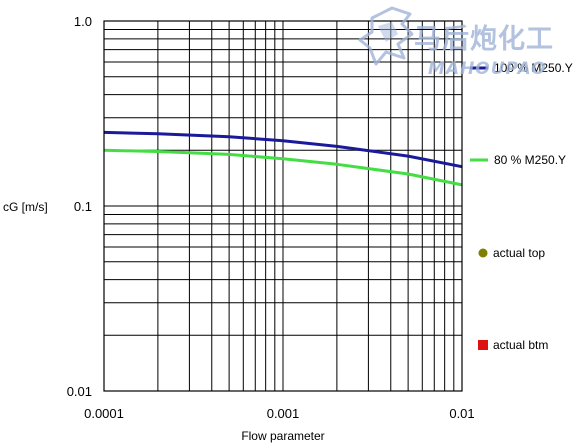 This screenshot has width=583, height=446. Describe the element at coordinates (487, 69) in the screenshot. I see `watermark-subtext: MAHOUPAO` at that location.